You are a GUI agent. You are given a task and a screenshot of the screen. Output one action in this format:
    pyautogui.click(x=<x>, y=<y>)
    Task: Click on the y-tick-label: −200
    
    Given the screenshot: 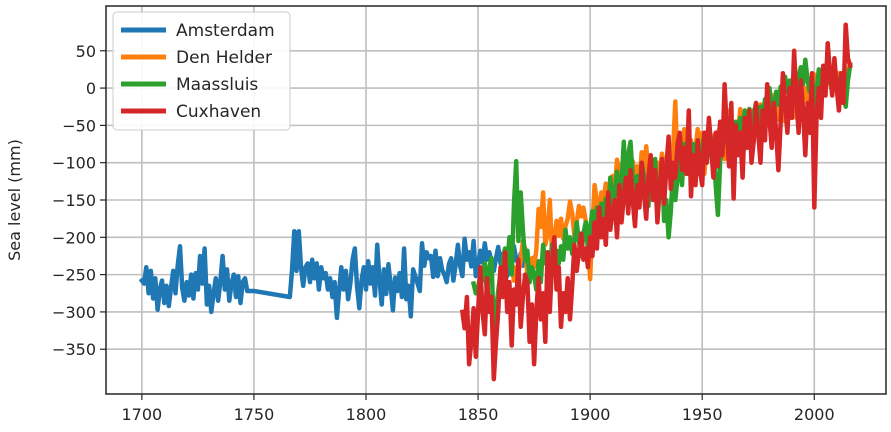 What is the action you would take?
    pyautogui.click(x=74, y=237)
    